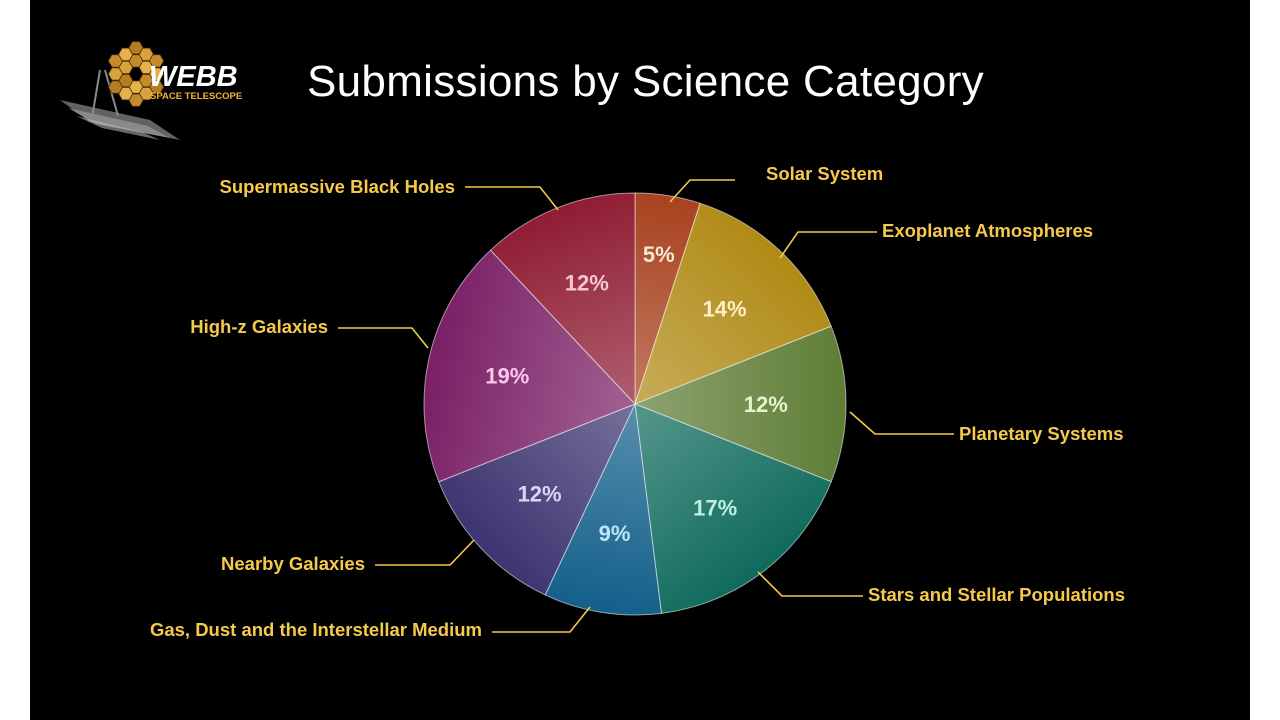  What do you see at coordinates (996, 594) in the screenshot?
I see `category-label: Stars and Stellar Populations` at bounding box center [996, 594].